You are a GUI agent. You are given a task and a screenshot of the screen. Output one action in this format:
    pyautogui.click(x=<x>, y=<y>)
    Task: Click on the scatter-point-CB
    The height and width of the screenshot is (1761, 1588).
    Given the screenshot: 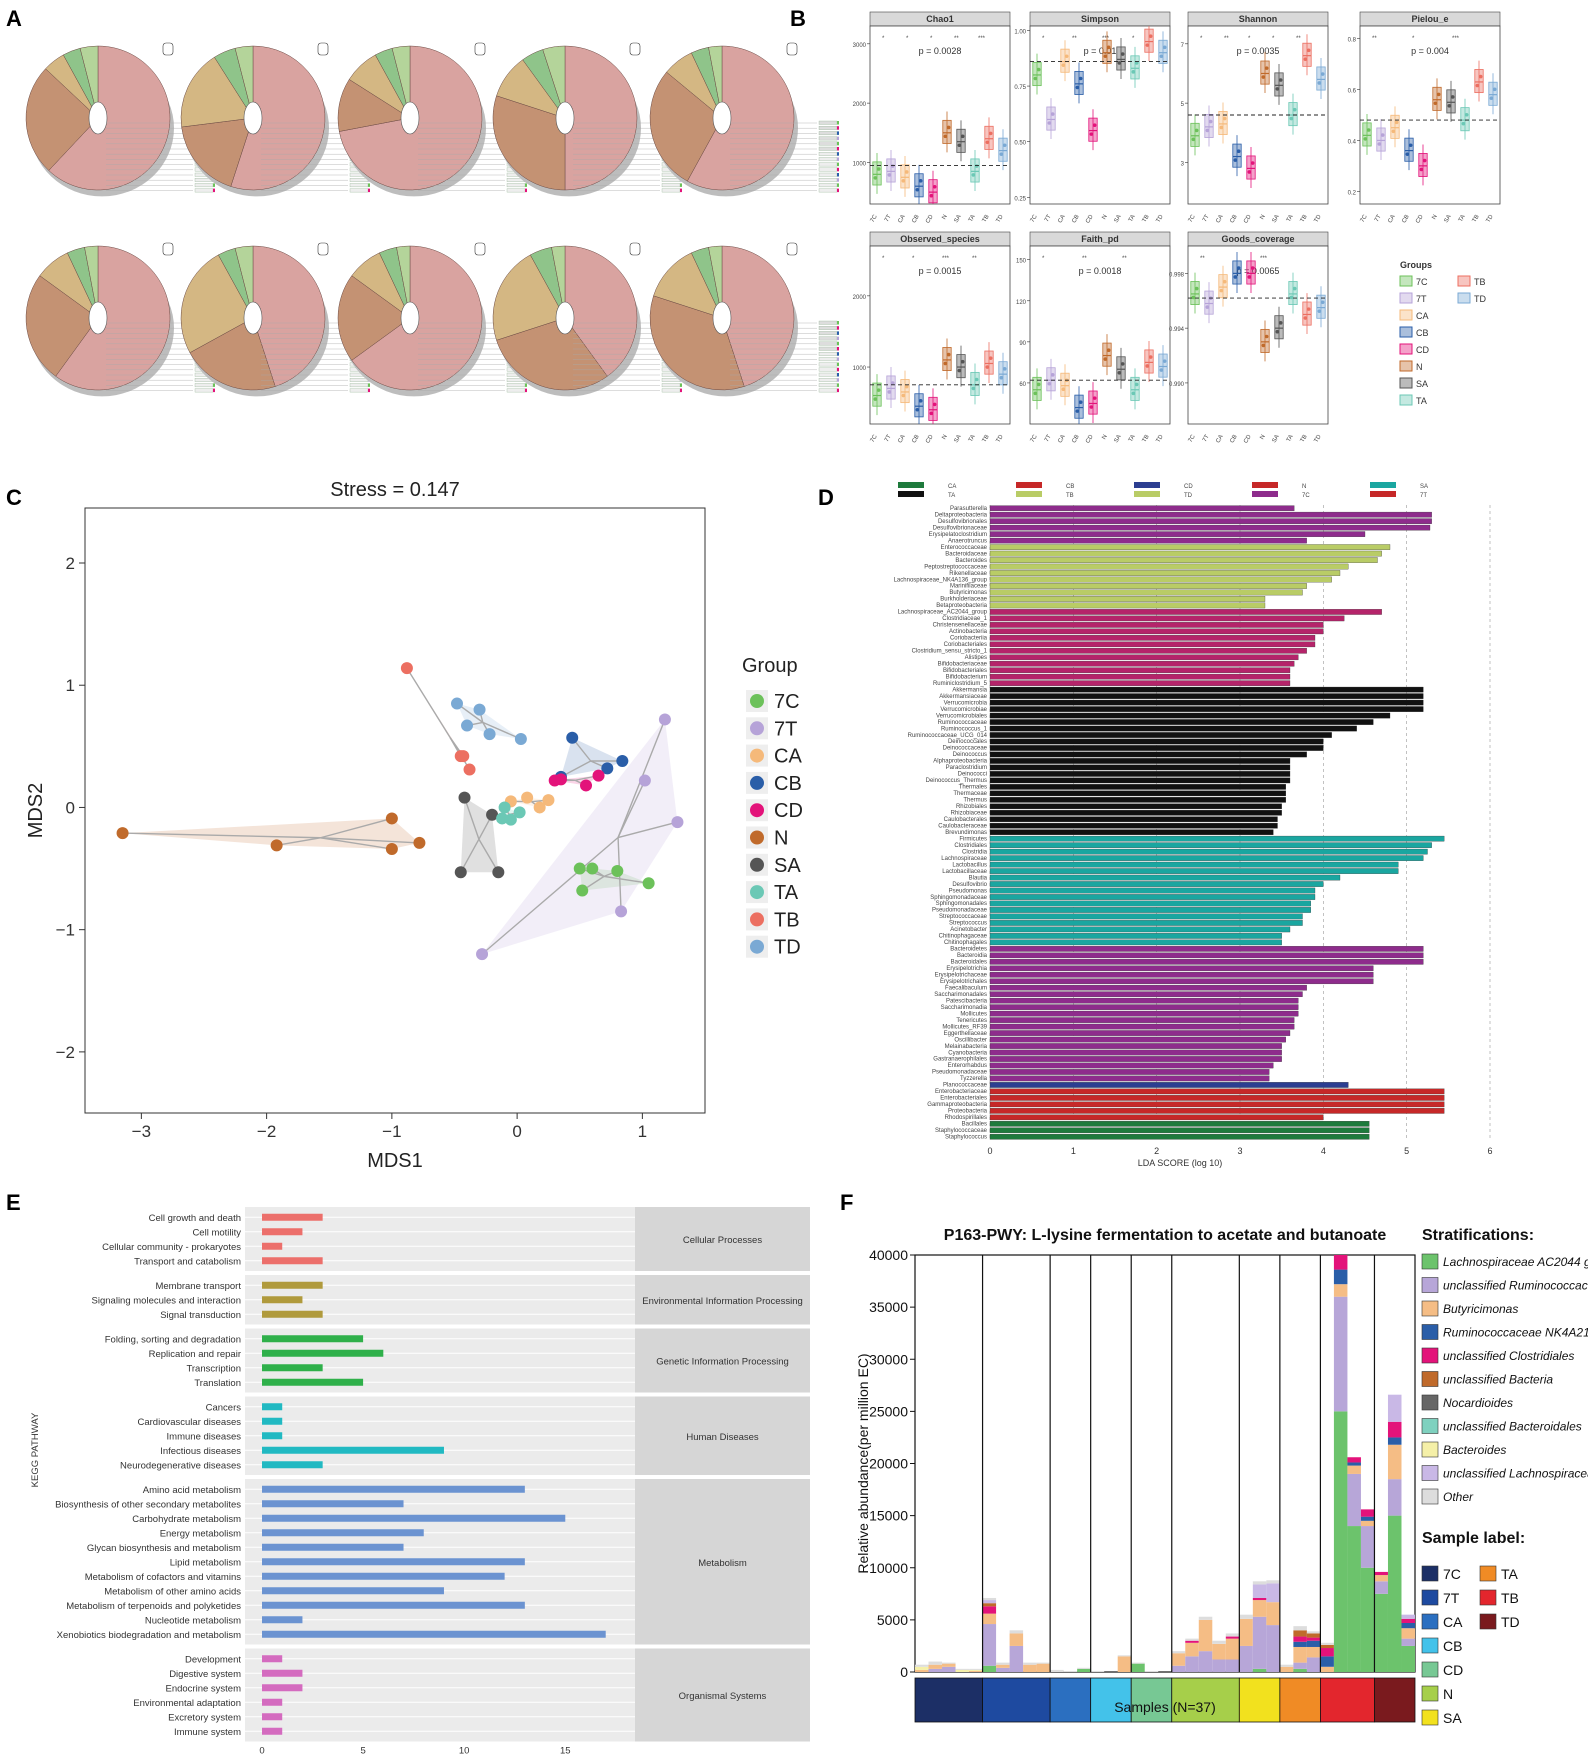 What is the action you would take?
    pyautogui.click(x=607, y=768)
    